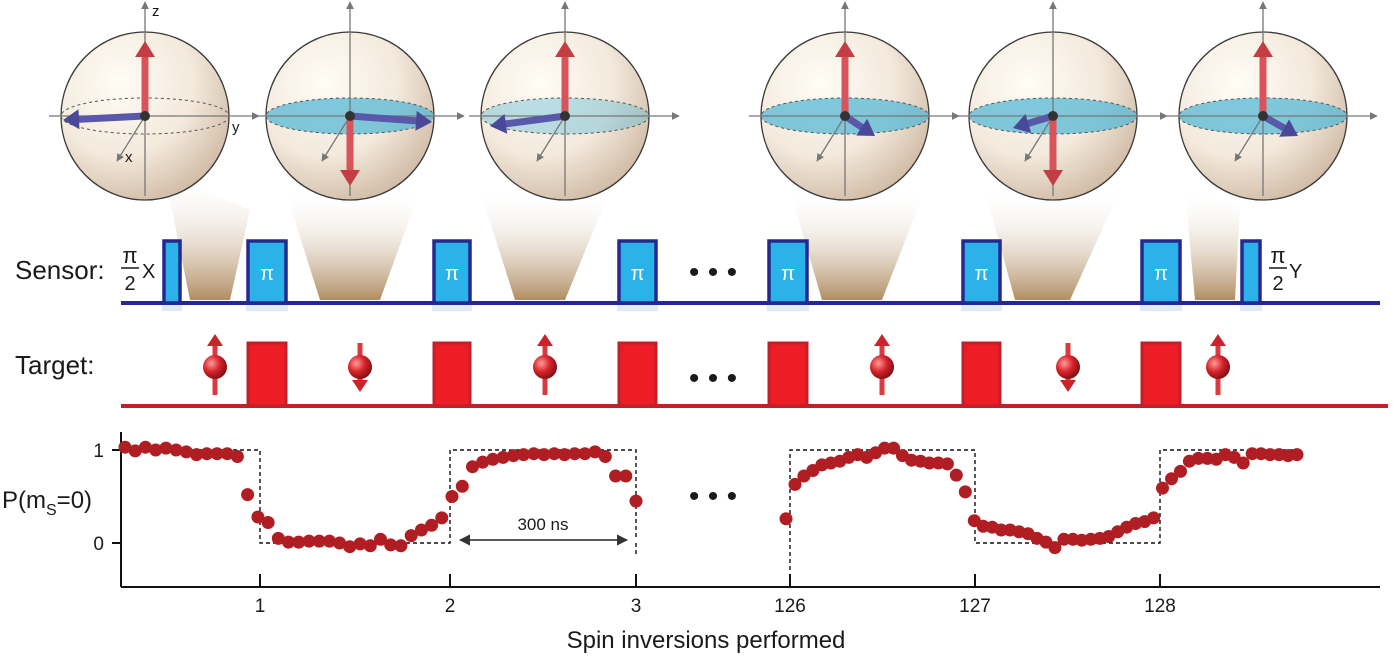 The height and width of the screenshot is (657, 1394). I want to click on x-tick-label-126: 126, so click(790, 606).